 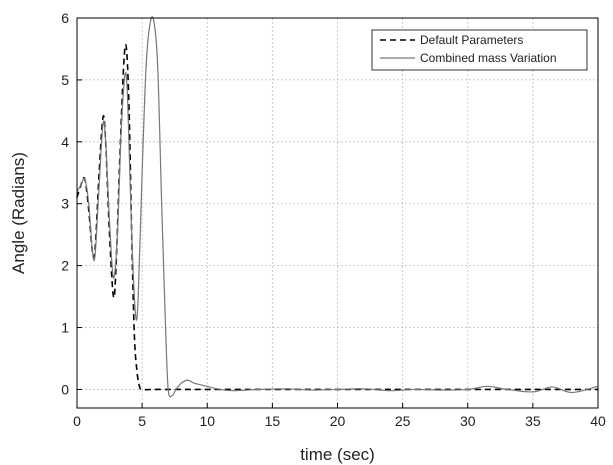 What do you see at coordinates (471, 40) in the screenshot?
I see `legend-label-default-parameters: Default Parameters` at bounding box center [471, 40].